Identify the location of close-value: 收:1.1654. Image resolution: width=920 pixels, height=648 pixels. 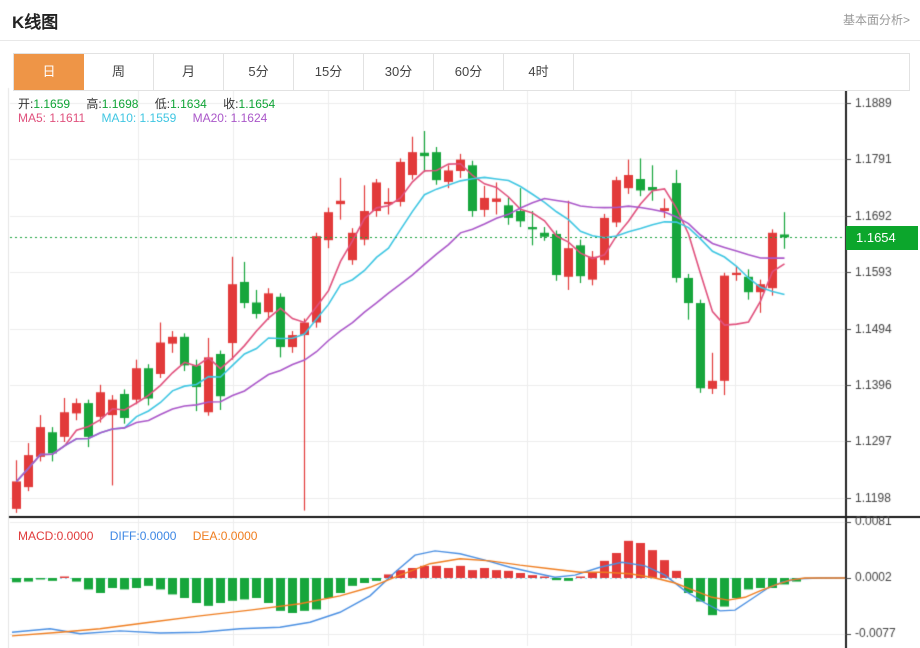
(249, 104).